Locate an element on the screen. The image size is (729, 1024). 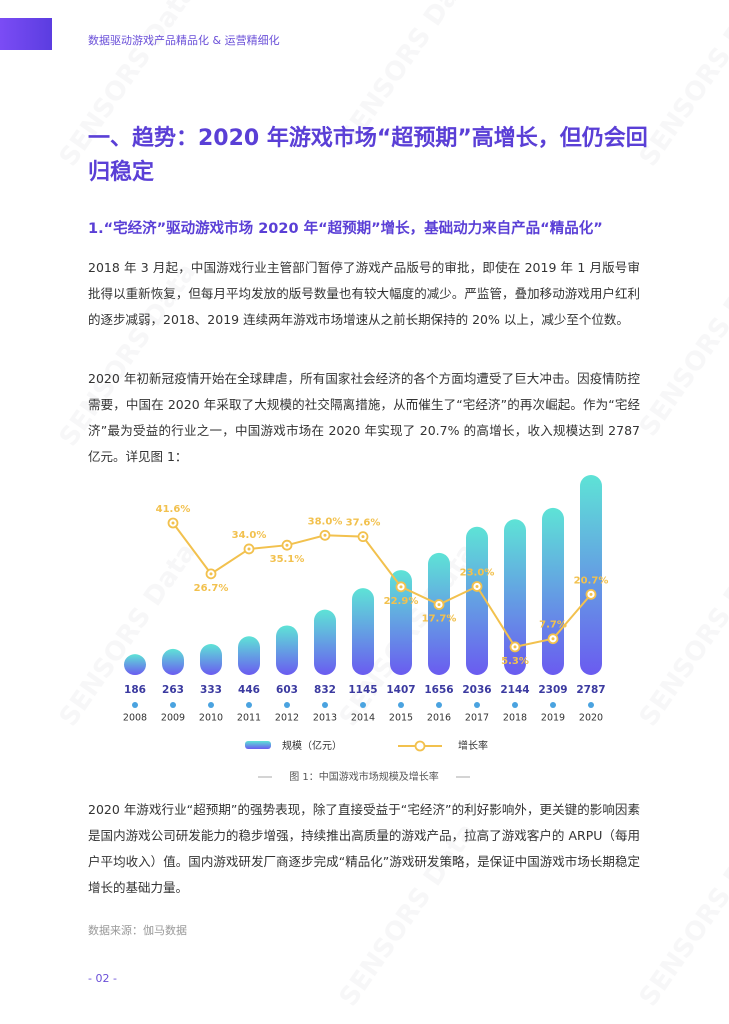
x-tick-label: 2008 is located at coordinates (135, 718).